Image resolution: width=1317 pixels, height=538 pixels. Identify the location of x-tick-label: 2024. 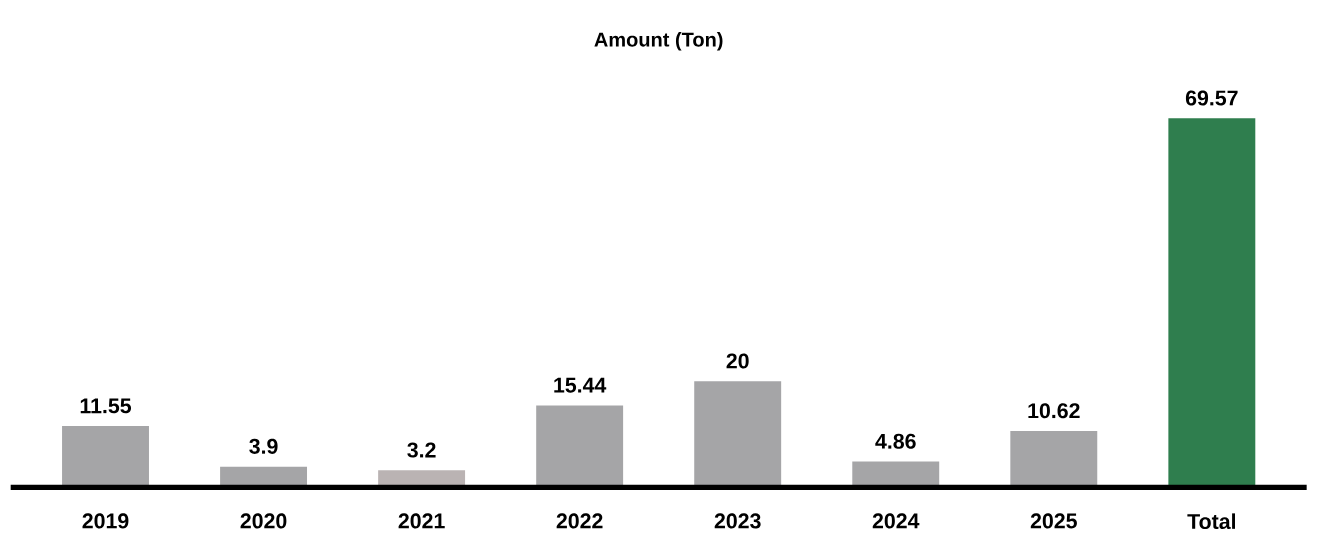
(896, 521).